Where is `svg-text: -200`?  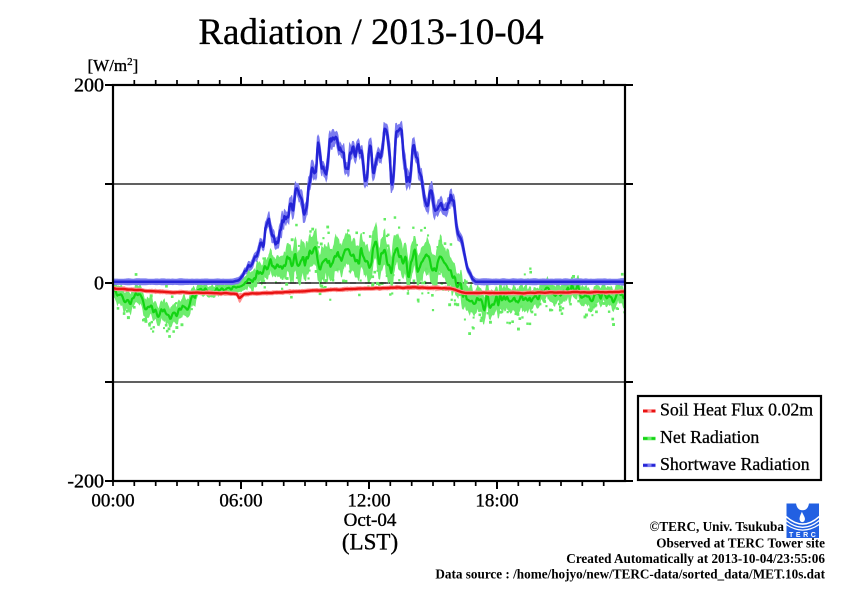
svg-text: -200 is located at coordinates (85, 482).